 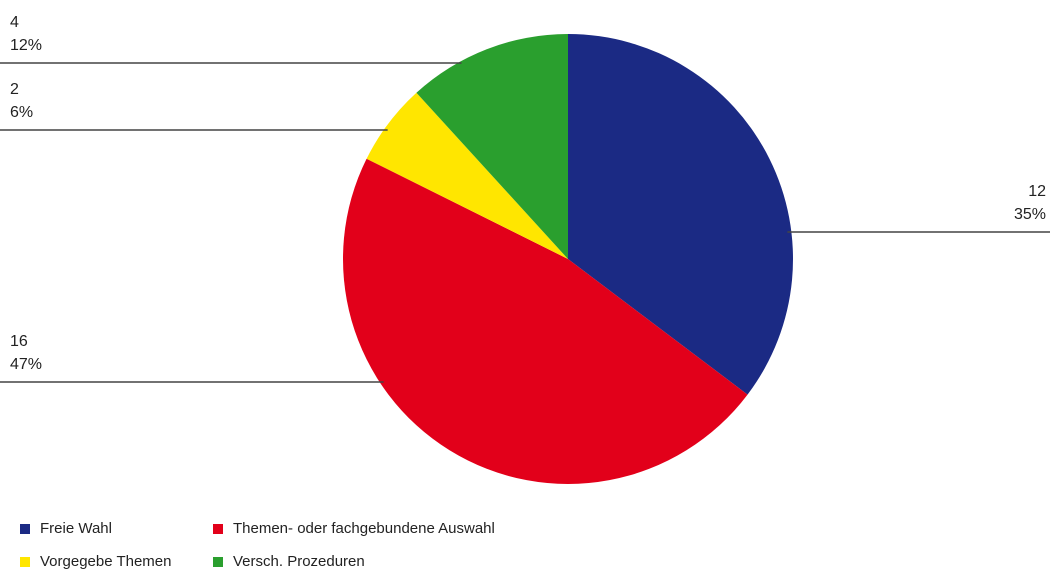 I want to click on slice-label: 412%, so click(x=231, y=39).